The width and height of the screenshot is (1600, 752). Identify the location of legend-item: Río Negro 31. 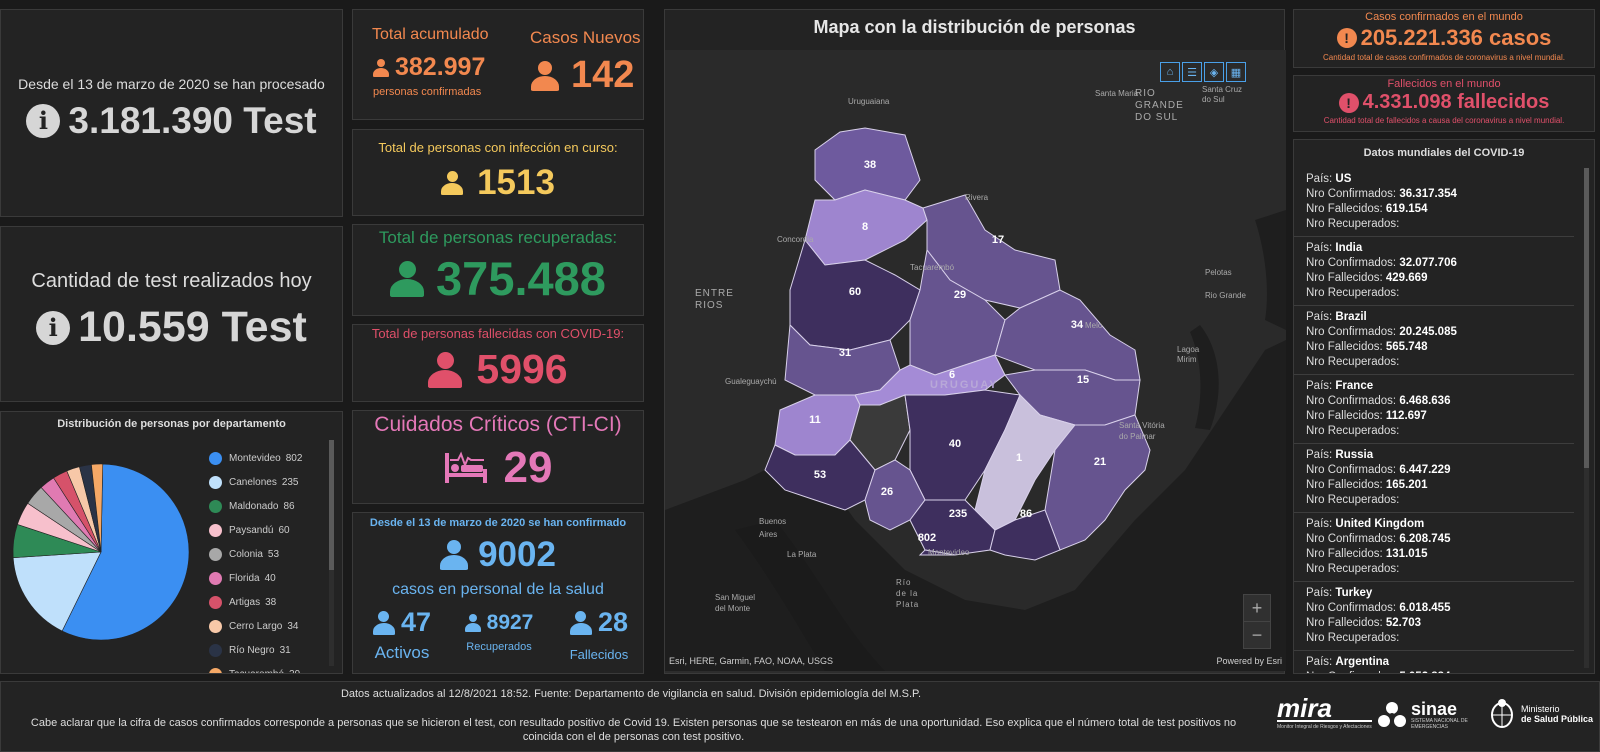
(255, 650).